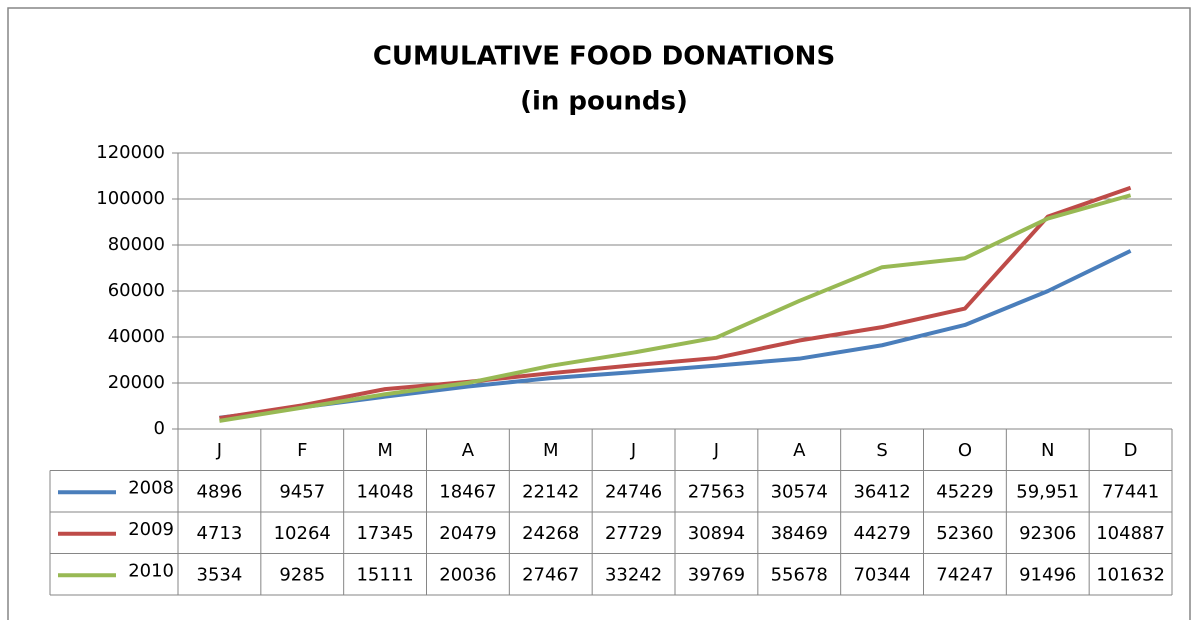  What do you see at coordinates (881, 450) in the screenshot?
I see `x-tick-label: S` at bounding box center [881, 450].